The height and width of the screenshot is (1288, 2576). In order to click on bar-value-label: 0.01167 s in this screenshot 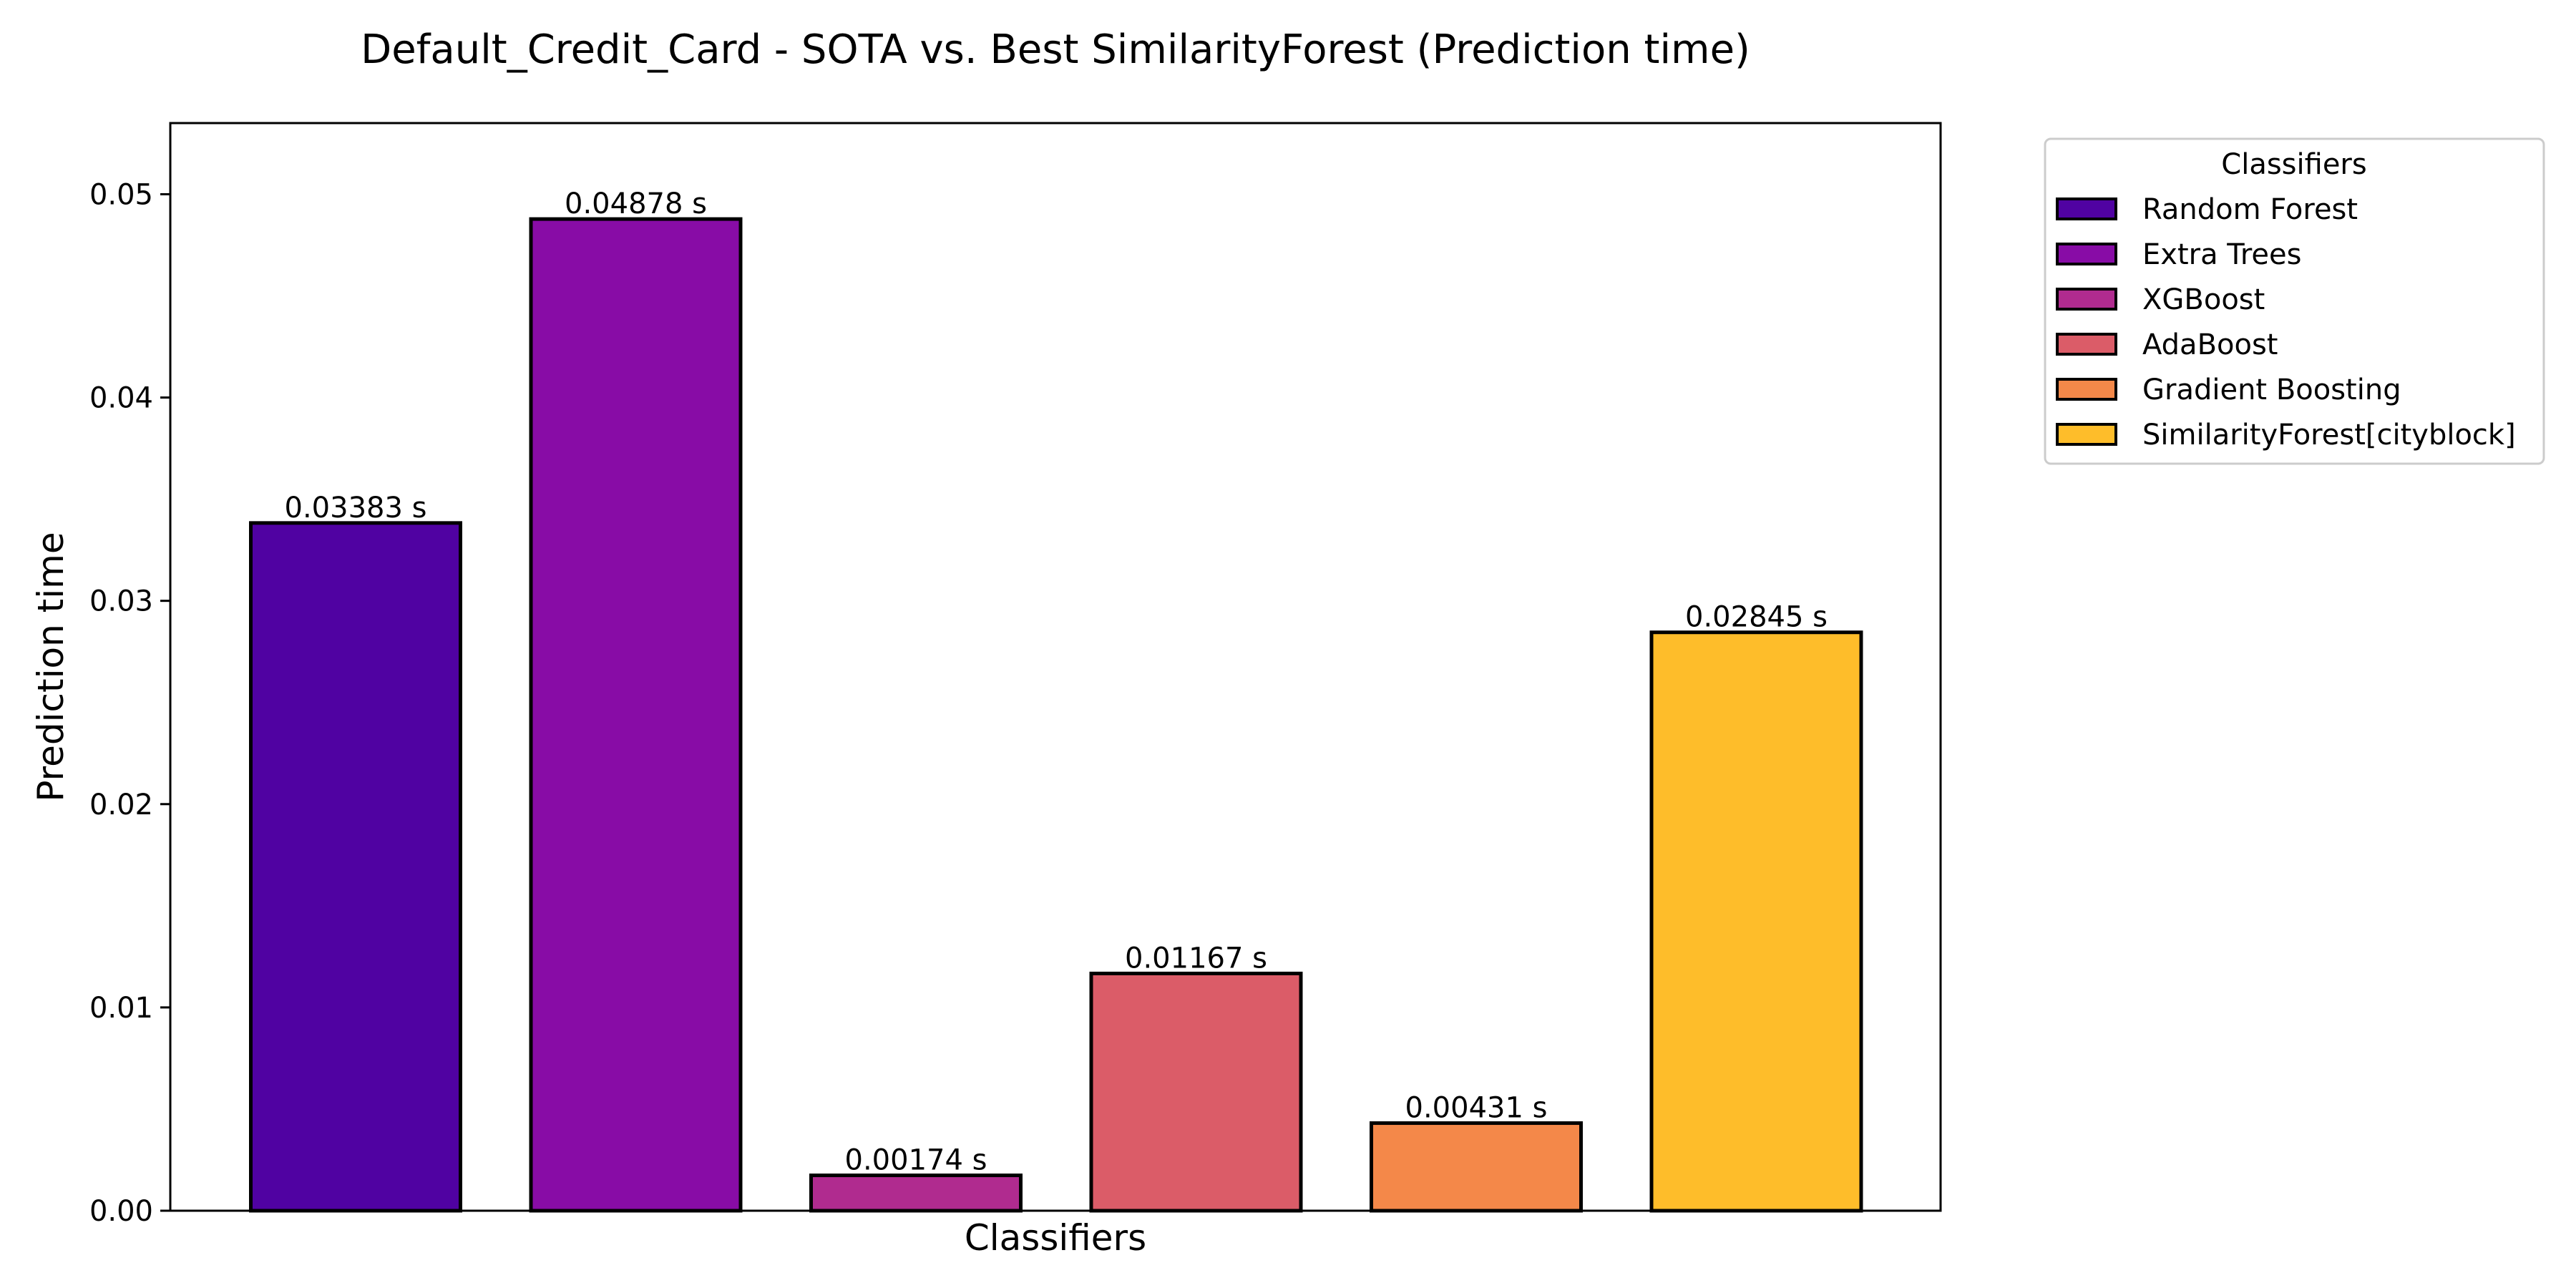, I will do `click(1196, 958)`.